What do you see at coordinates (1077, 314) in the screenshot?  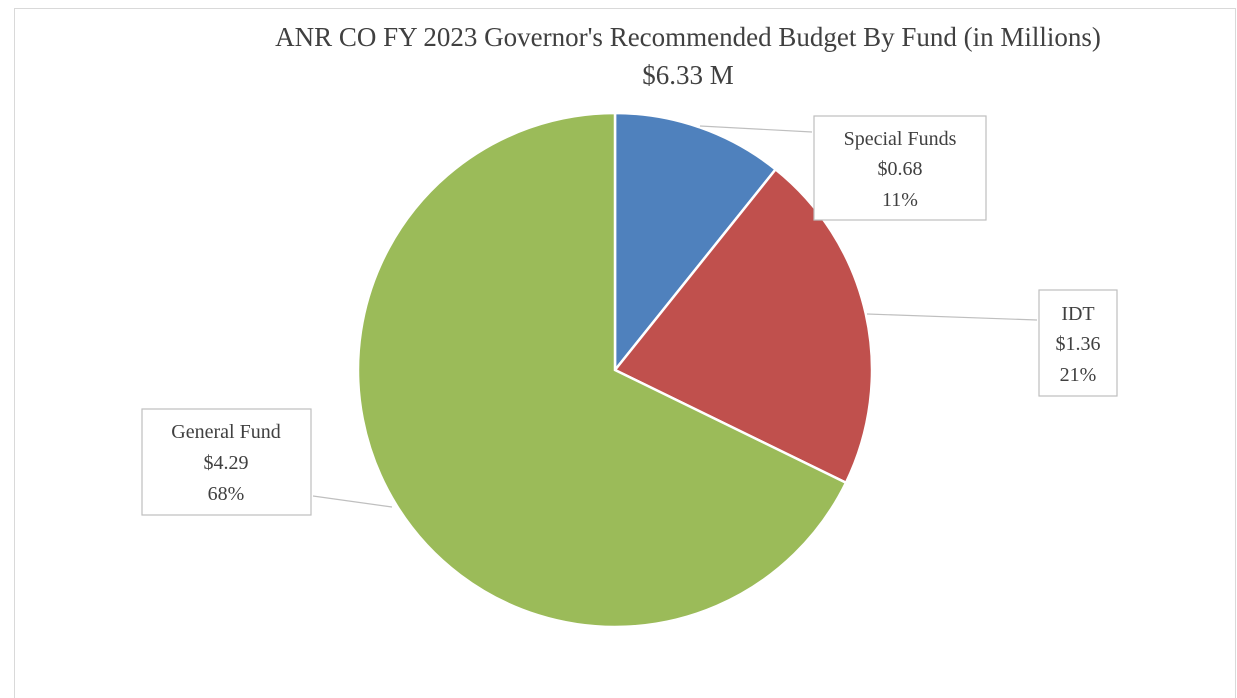 I see `label-name-idt: IDT` at bounding box center [1077, 314].